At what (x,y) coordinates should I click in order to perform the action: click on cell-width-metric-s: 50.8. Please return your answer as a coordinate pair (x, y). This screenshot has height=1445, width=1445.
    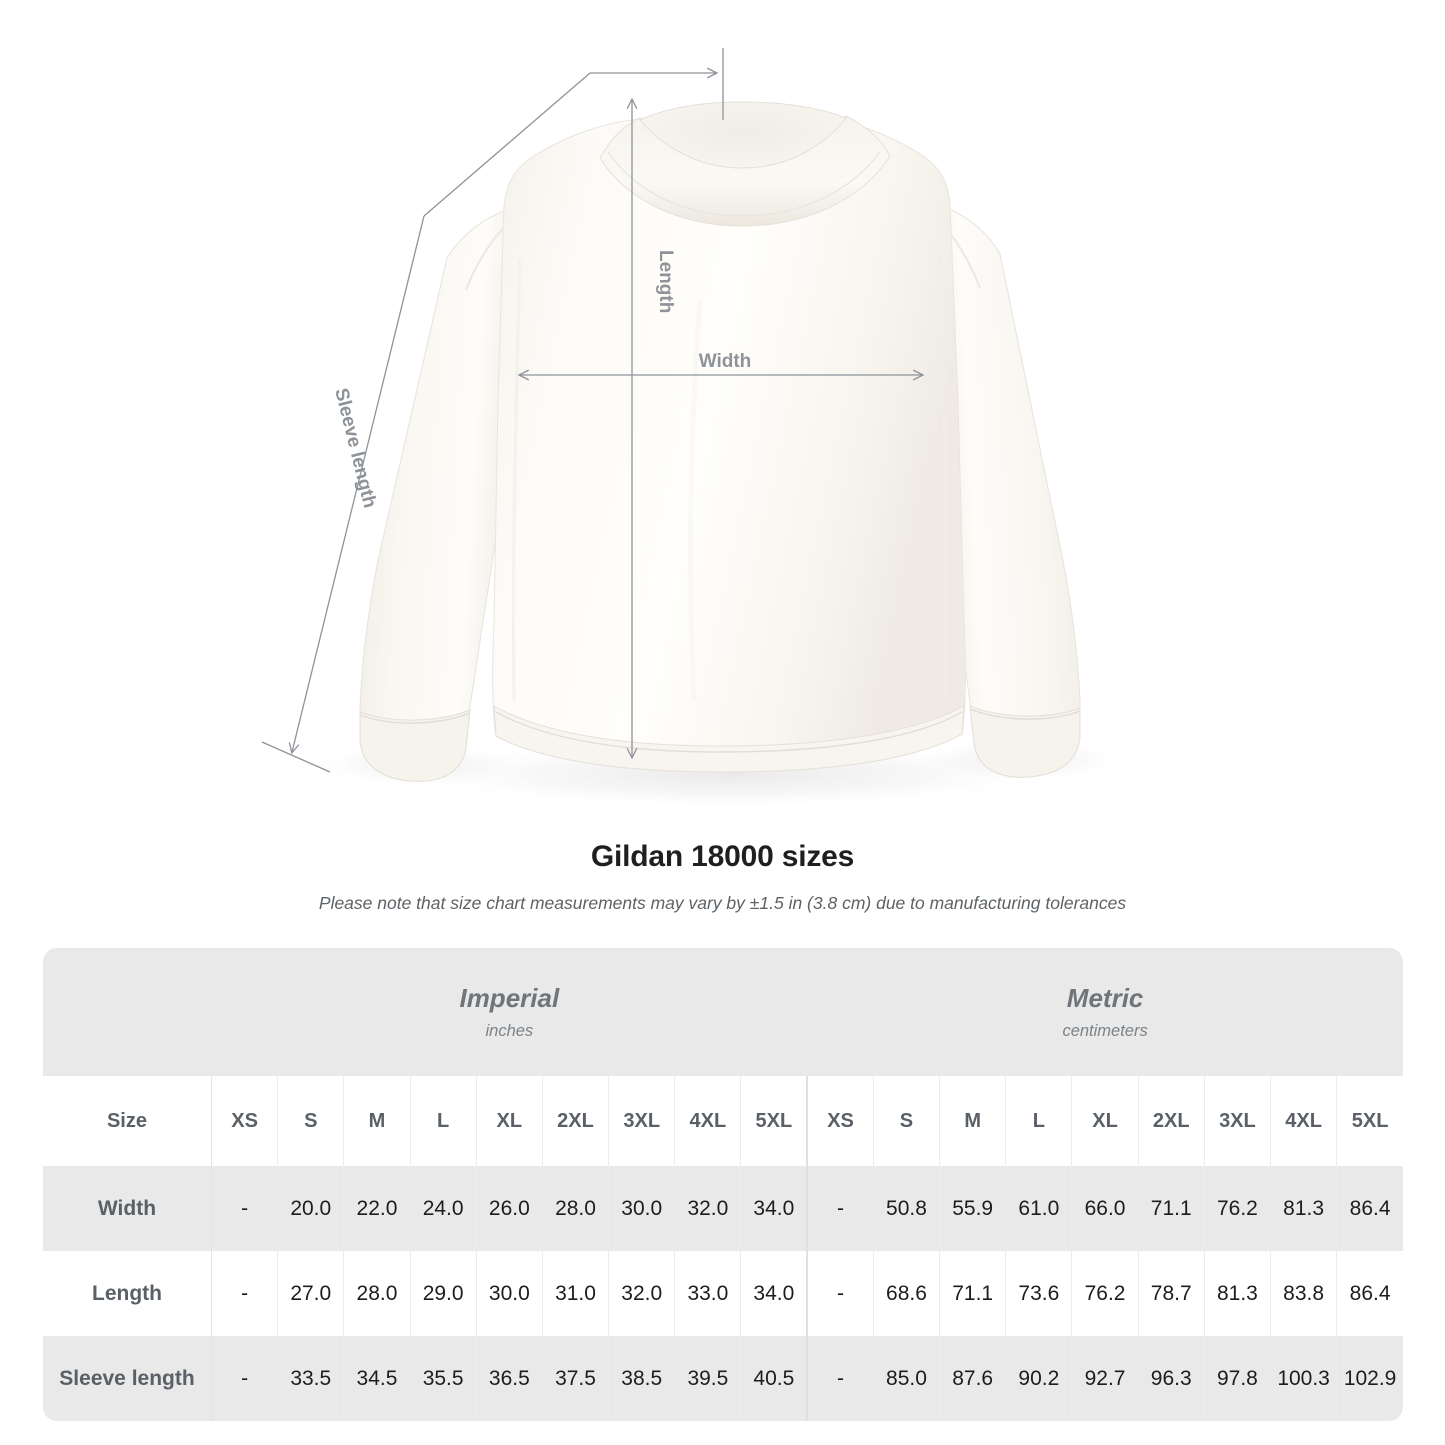
    Looking at the image, I should click on (907, 1208).